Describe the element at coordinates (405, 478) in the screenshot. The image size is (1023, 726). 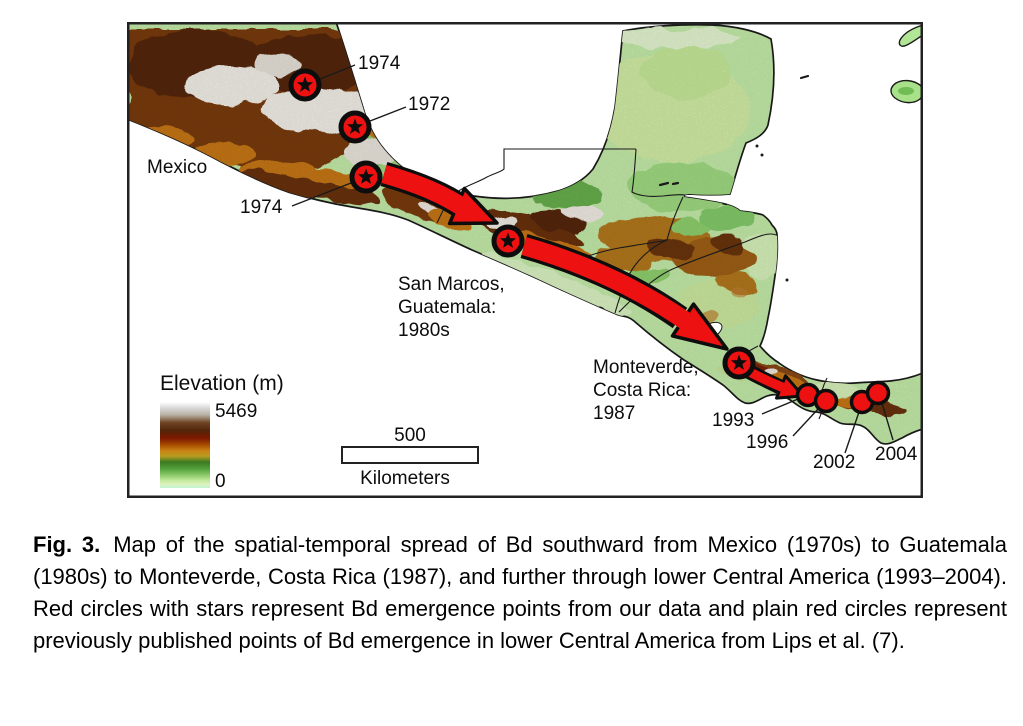
I see `scale-bar-unit: Kilometers` at that location.